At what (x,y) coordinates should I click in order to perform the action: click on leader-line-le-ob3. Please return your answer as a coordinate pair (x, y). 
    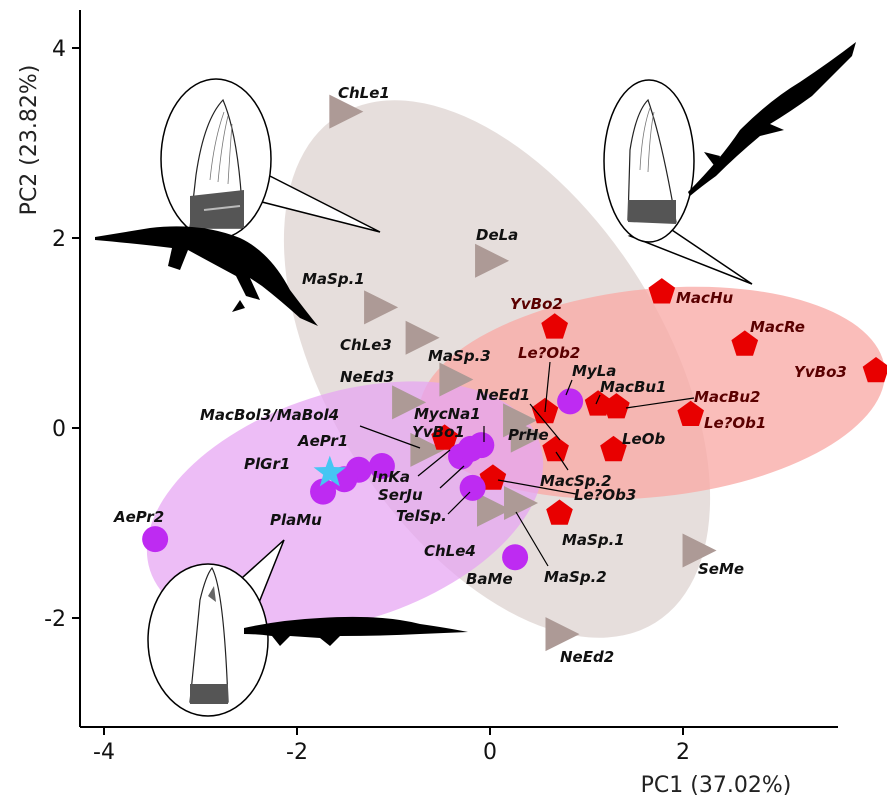
    Looking at the image, I should click on (537, 487).